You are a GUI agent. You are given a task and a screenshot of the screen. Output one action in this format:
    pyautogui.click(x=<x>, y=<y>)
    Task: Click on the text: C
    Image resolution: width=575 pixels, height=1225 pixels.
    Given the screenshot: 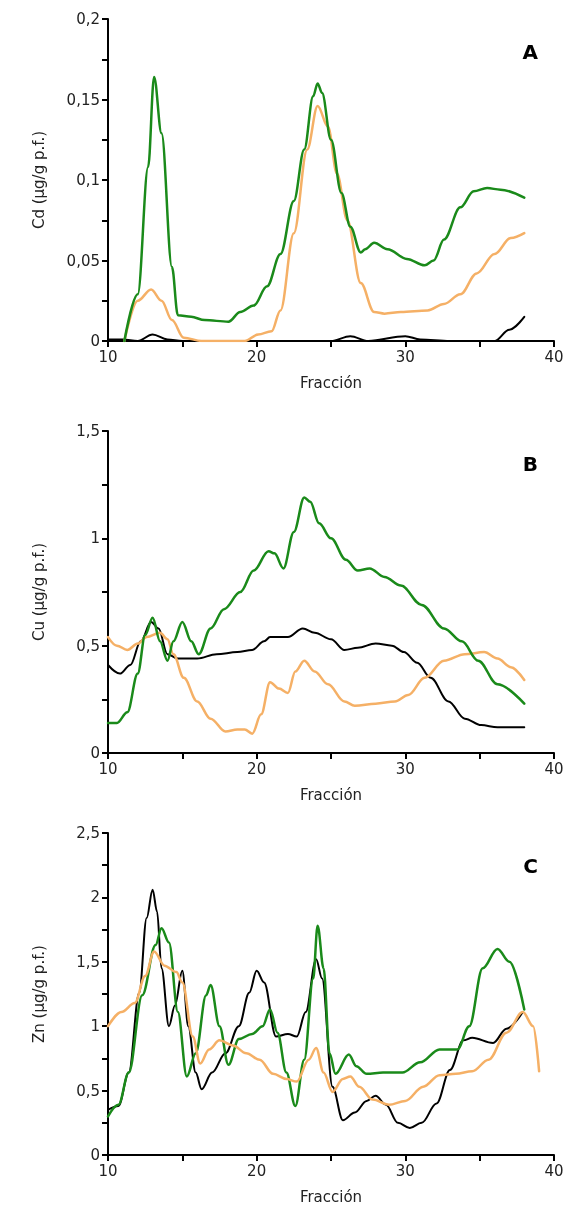 What is the action you would take?
    pyautogui.click(x=531, y=866)
    